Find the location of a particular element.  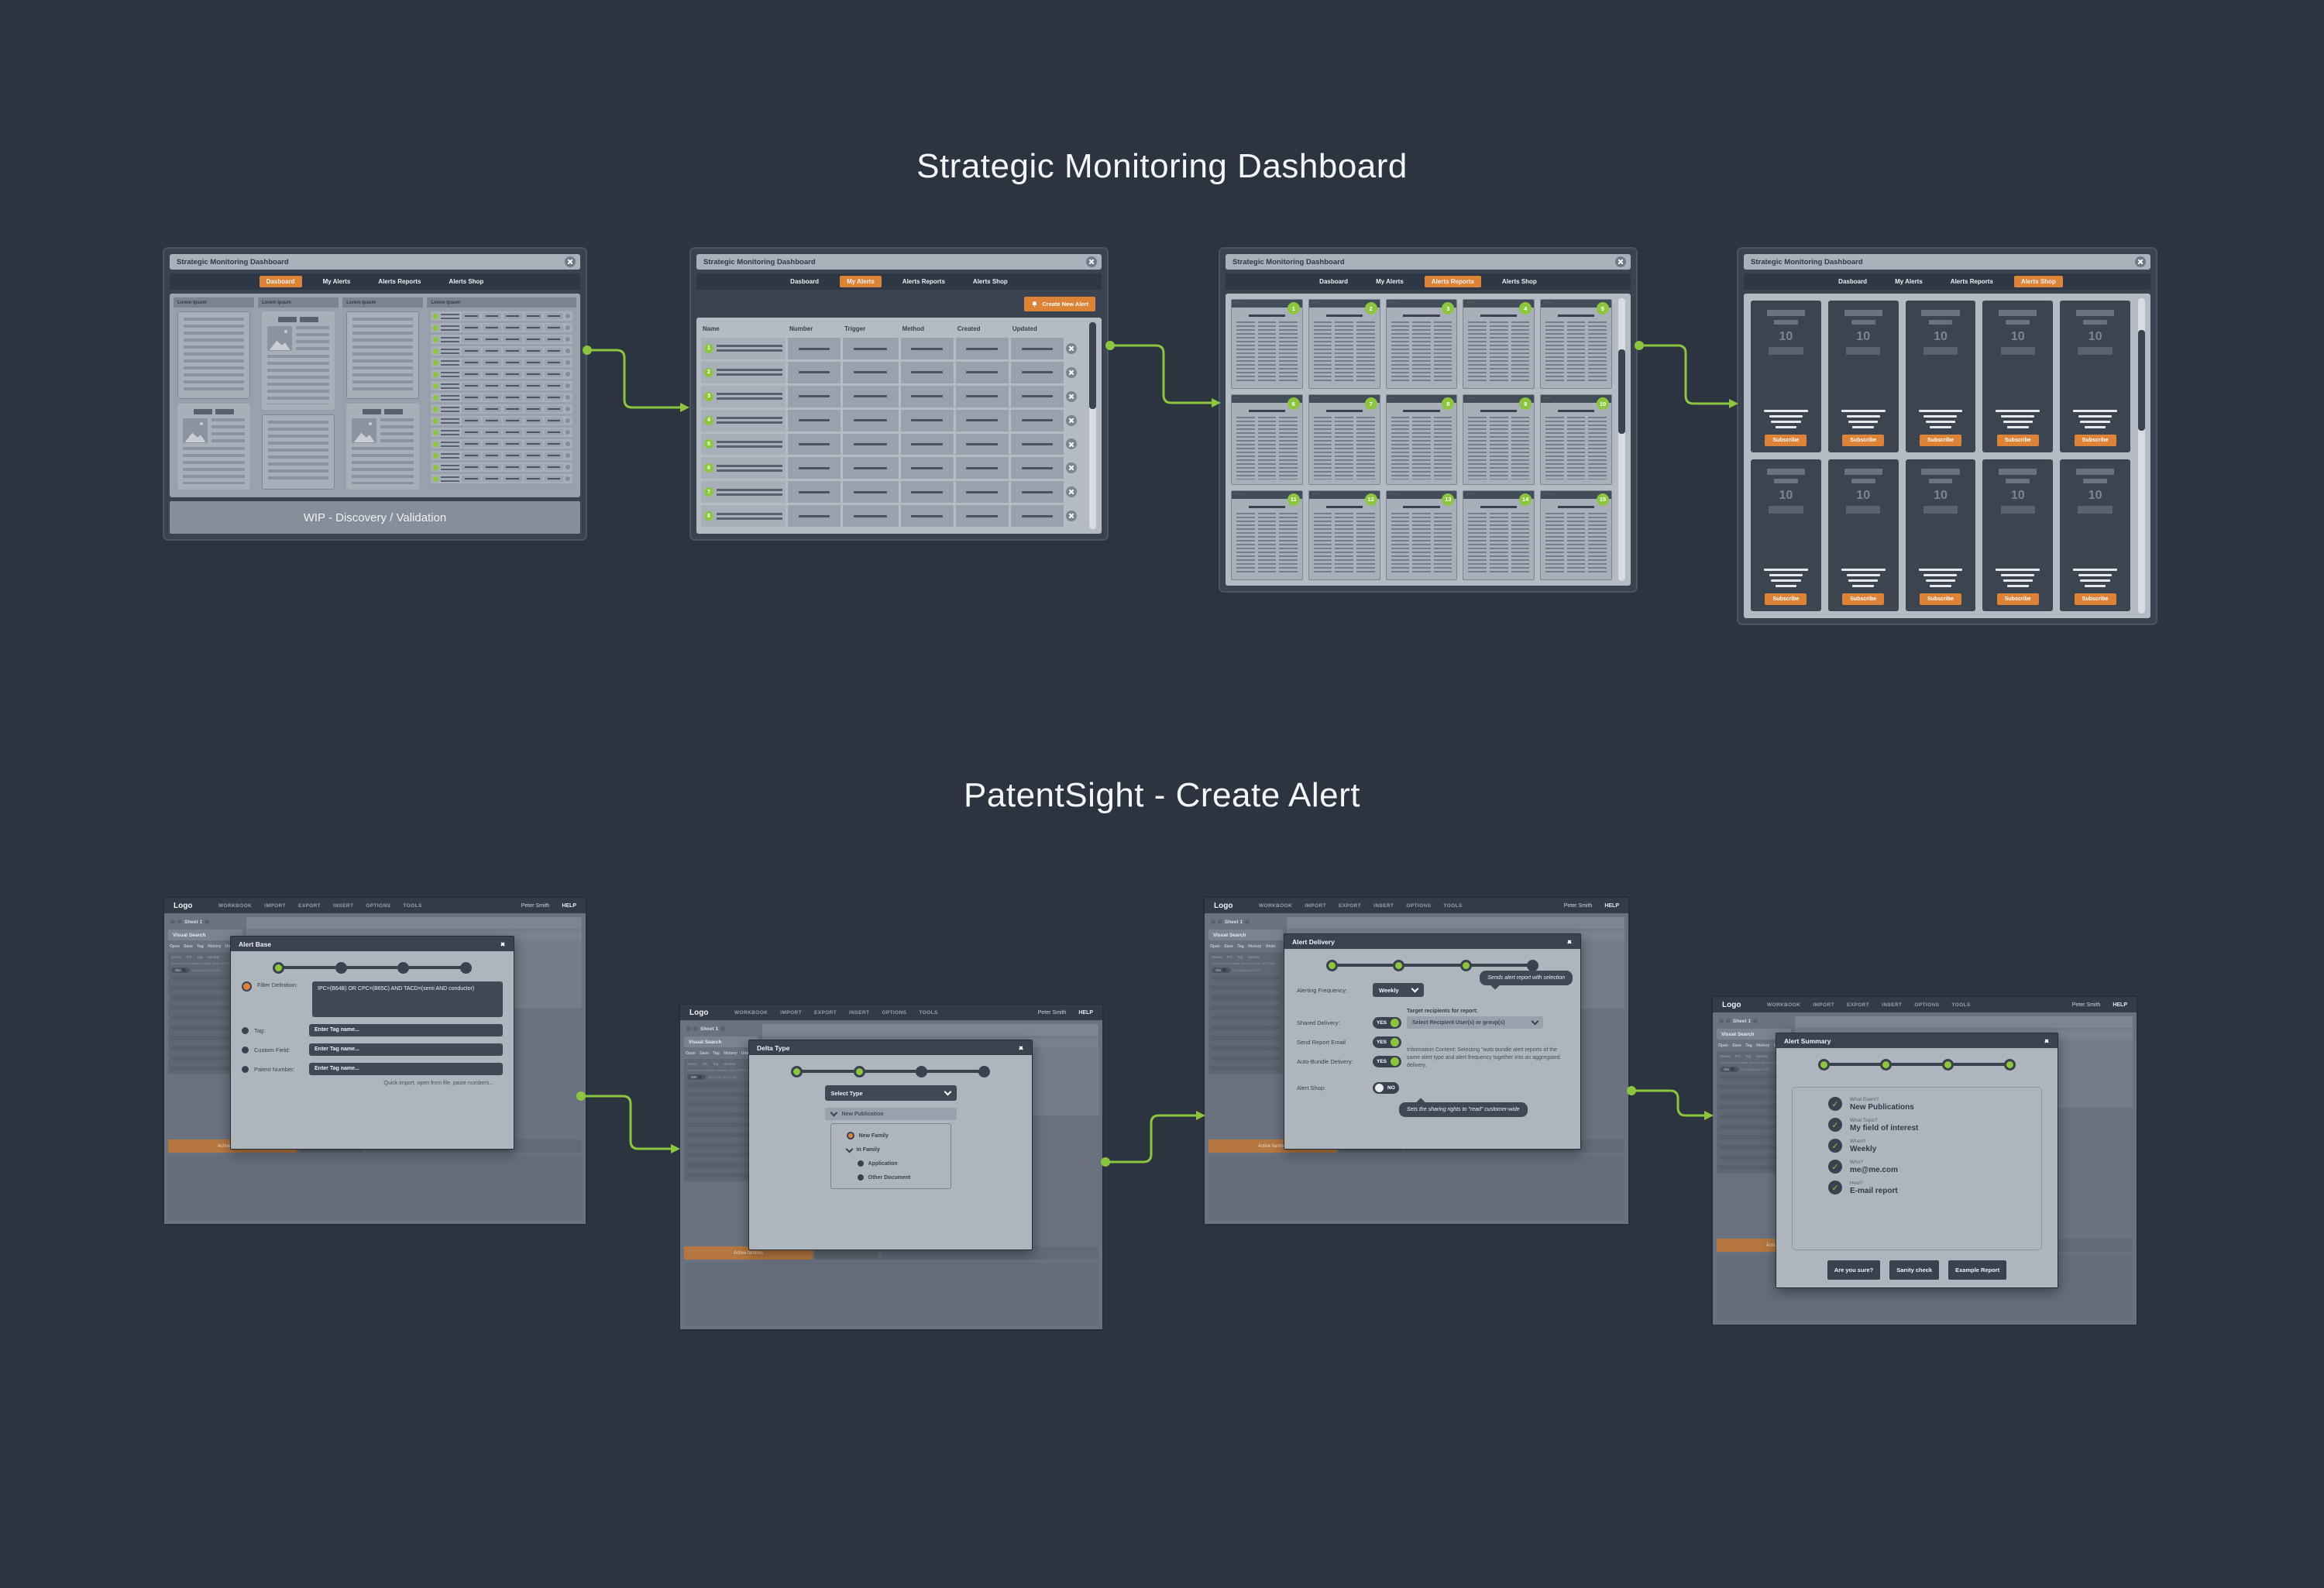

report-card: ··· 11 is located at coordinates (1267, 535).